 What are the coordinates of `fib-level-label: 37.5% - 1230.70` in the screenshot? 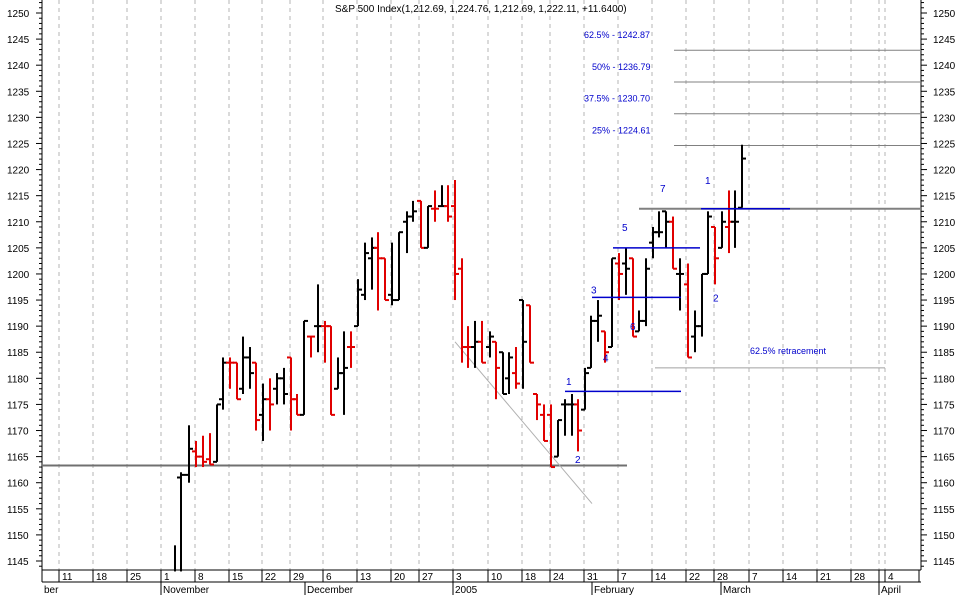 It's located at (617, 99).